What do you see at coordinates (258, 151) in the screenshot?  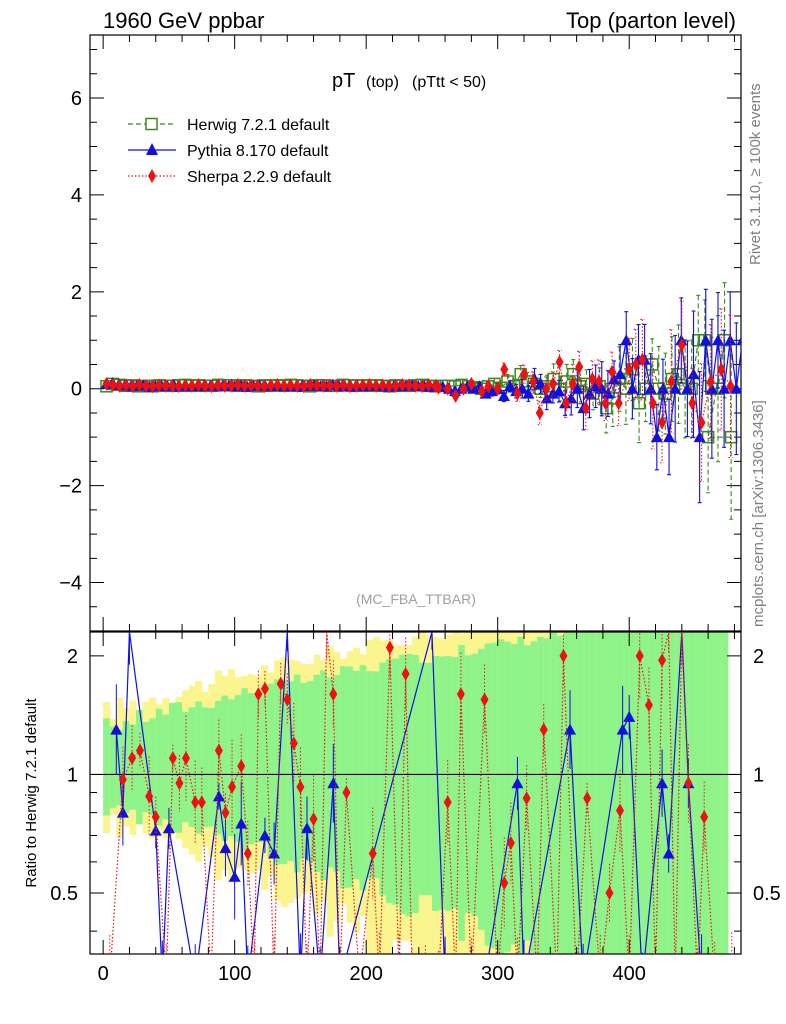 I see `legend-label-pythia: Pythia 8.170 default` at bounding box center [258, 151].